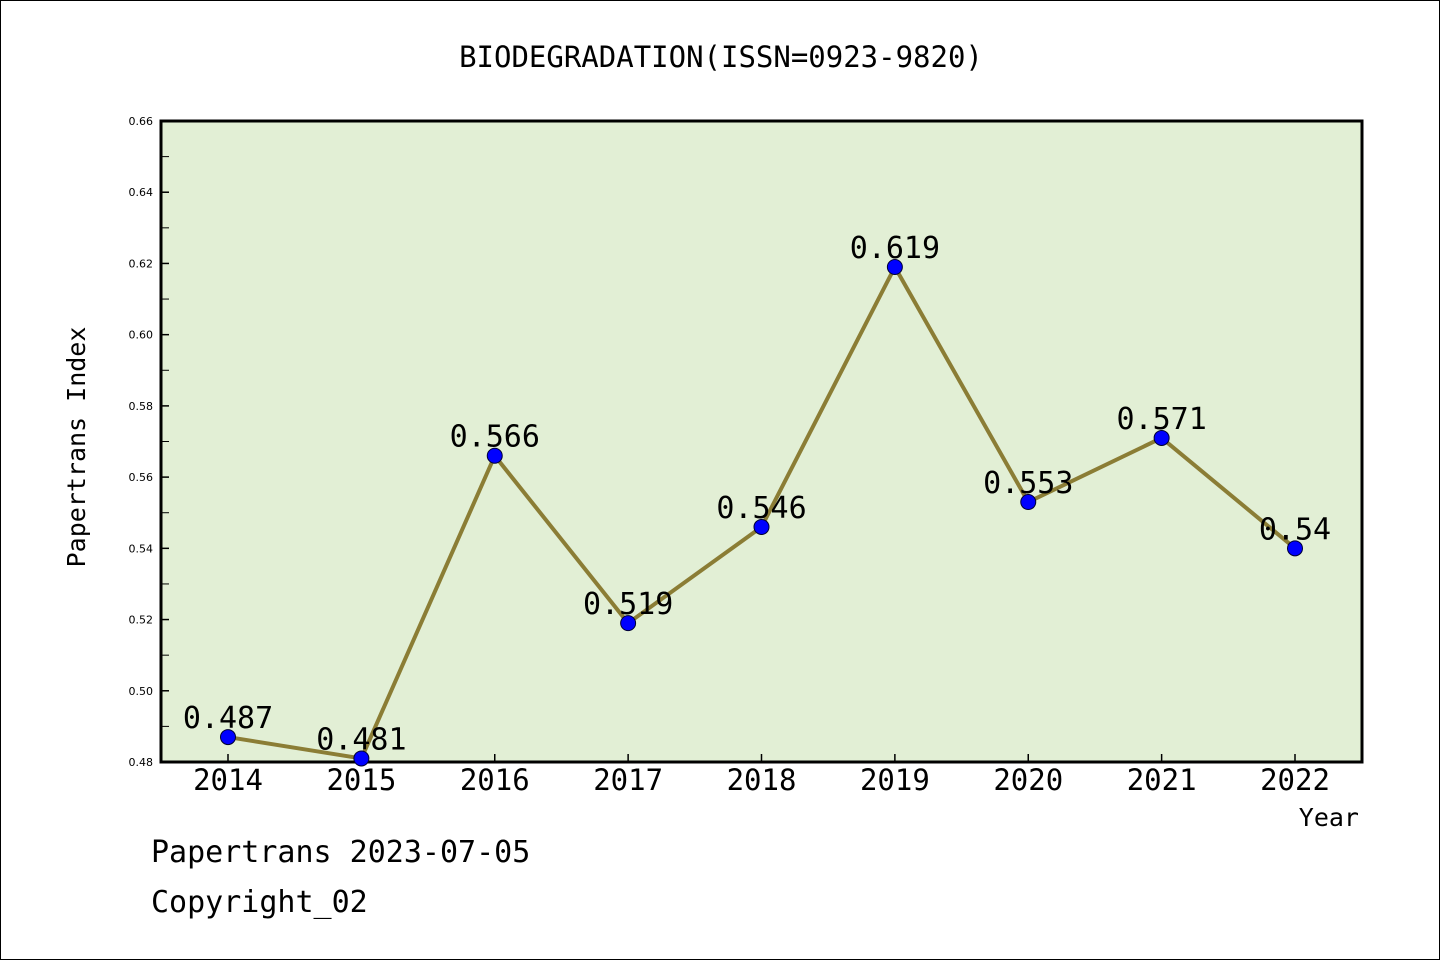 The height and width of the screenshot is (960, 1440). What do you see at coordinates (1295, 780) in the screenshot?
I see `x-tick-label: 2022` at bounding box center [1295, 780].